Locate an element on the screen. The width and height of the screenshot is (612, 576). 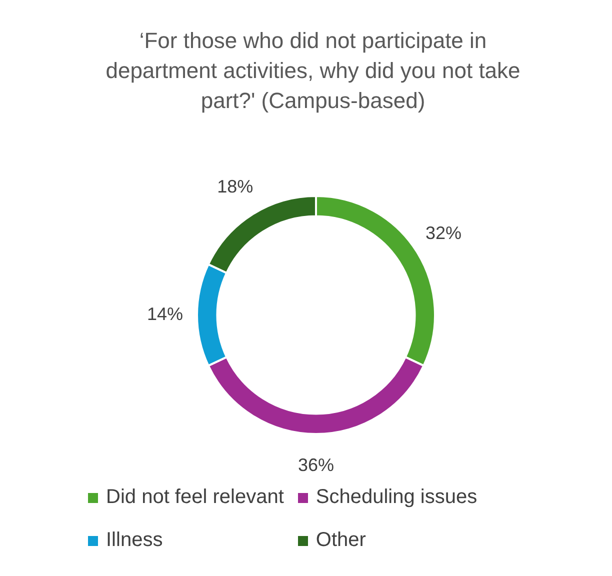
legend-label: Illness is located at coordinates (134, 540).